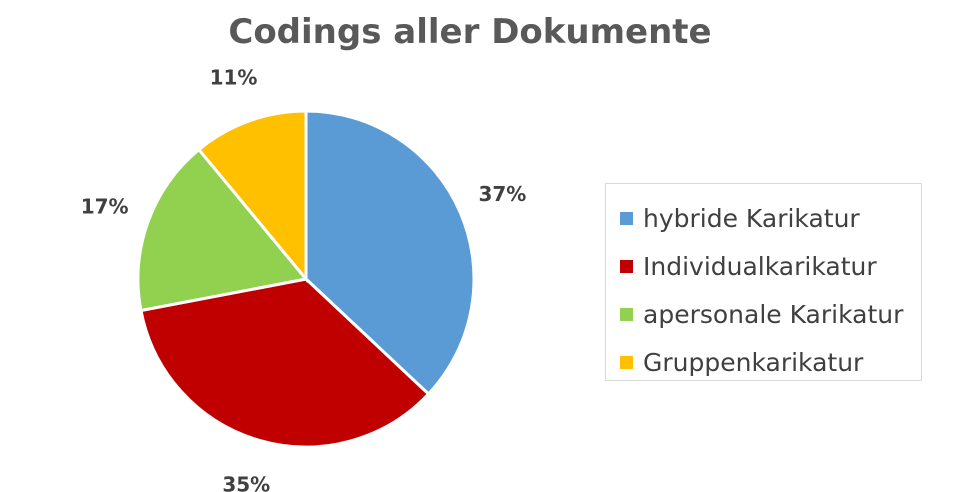 The height and width of the screenshot is (492, 966). What do you see at coordinates (502, 194) in the screenshot?
I see `pie-label-1: 37%` at bounding box center [502, 194].